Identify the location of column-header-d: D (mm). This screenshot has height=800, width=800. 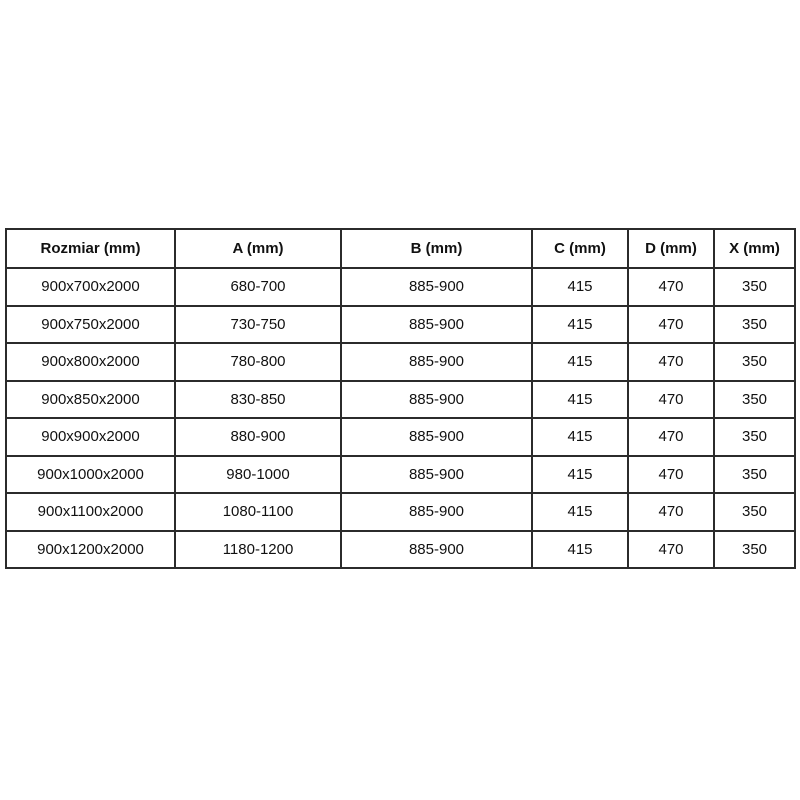
(671, 248).